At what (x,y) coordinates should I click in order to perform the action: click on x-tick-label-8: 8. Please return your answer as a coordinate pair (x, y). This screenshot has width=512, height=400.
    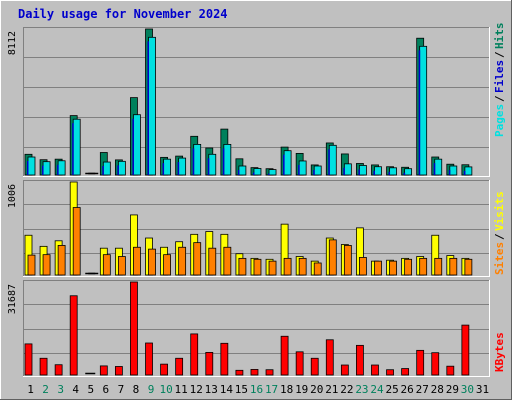
    Looking at the image, I should click on (136, 389).